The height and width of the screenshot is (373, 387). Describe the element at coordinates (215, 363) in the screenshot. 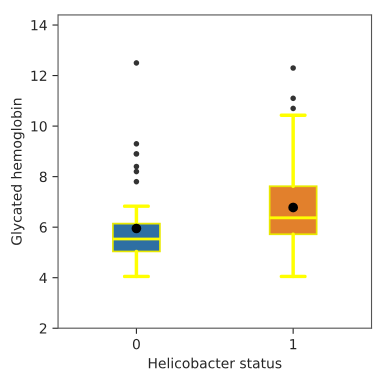

I see `x-axis-title: Helicobacter status` at that location.